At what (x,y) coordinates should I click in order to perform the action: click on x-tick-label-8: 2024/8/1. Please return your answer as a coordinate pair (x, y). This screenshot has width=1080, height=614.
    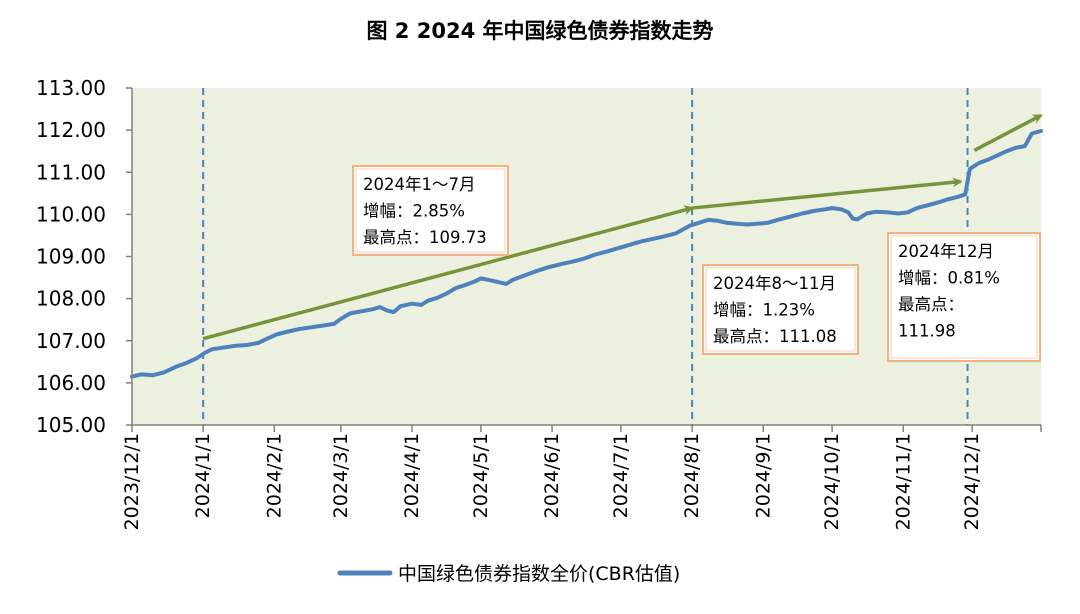
    Looking at the image, I should click on (692, 475).